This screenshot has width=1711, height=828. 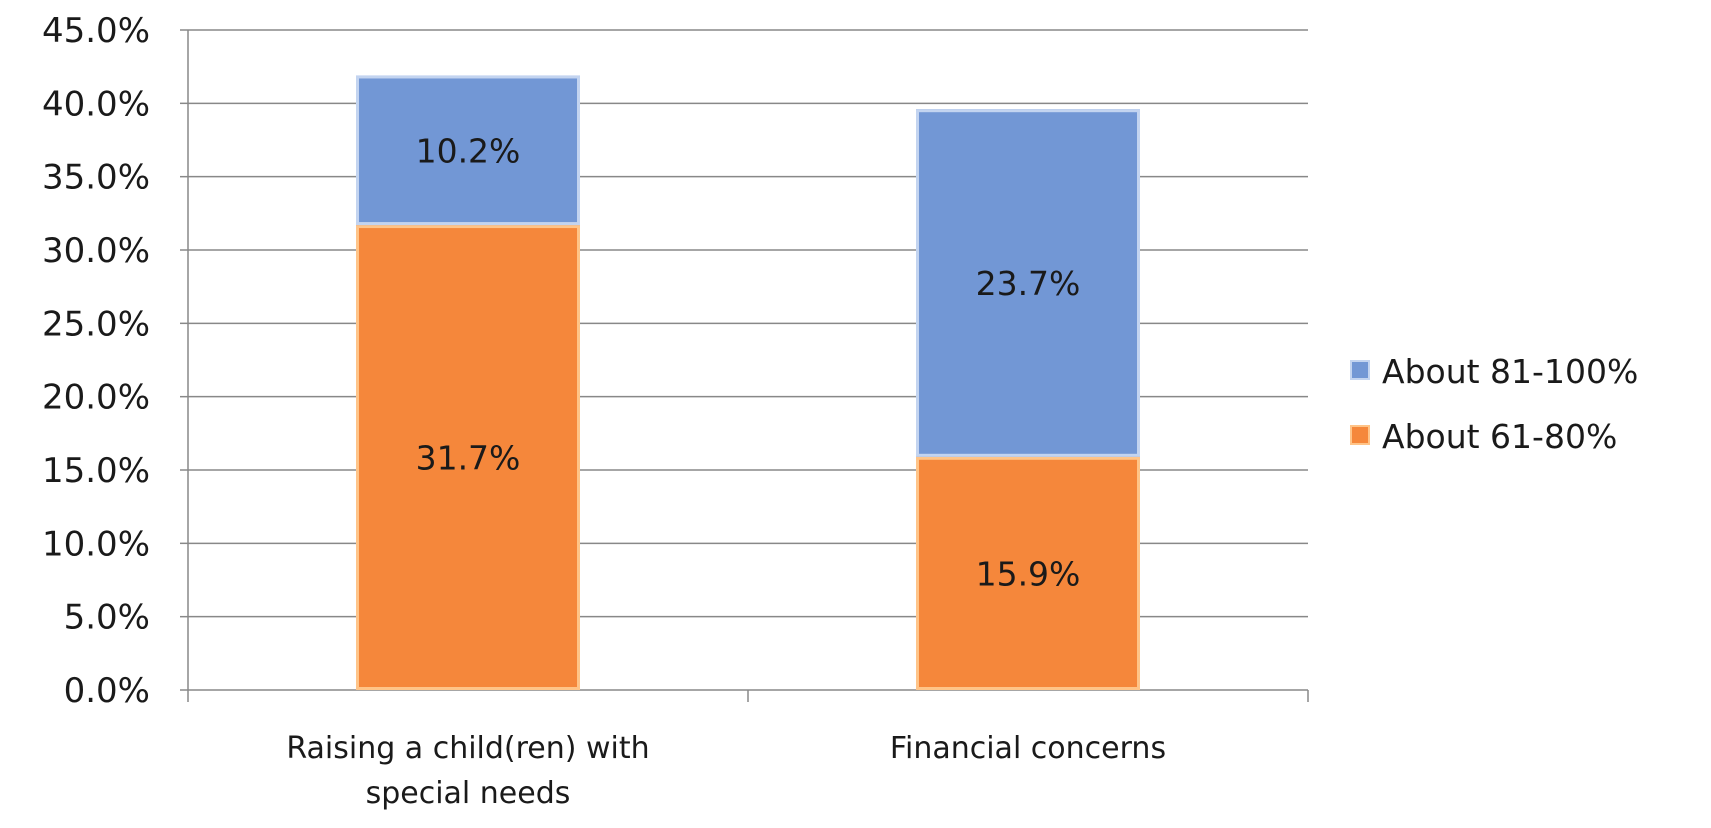 I want to click on data-label: 23.7%, so click(x=1028, y=283).